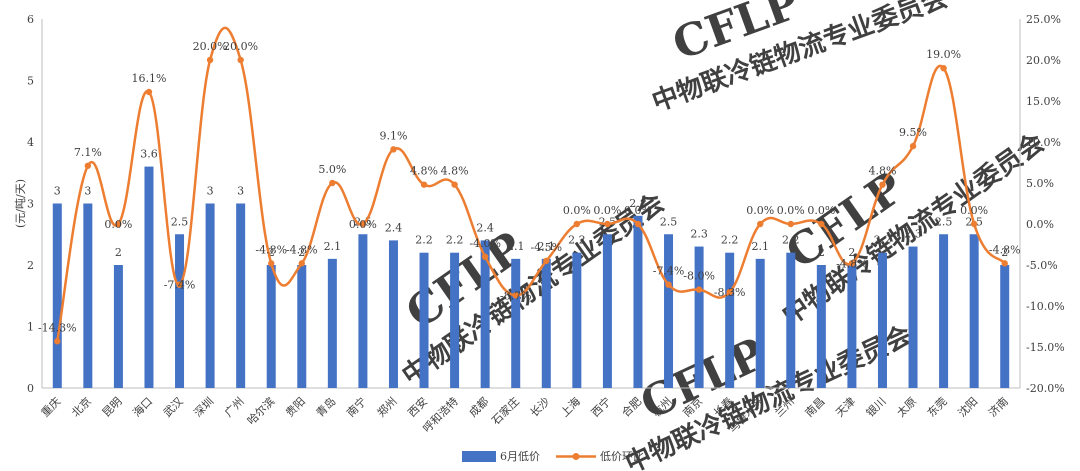 This screenshot has height=471, width=1080. I want to click on category-label: 哈尔滨, so click(260, 410).